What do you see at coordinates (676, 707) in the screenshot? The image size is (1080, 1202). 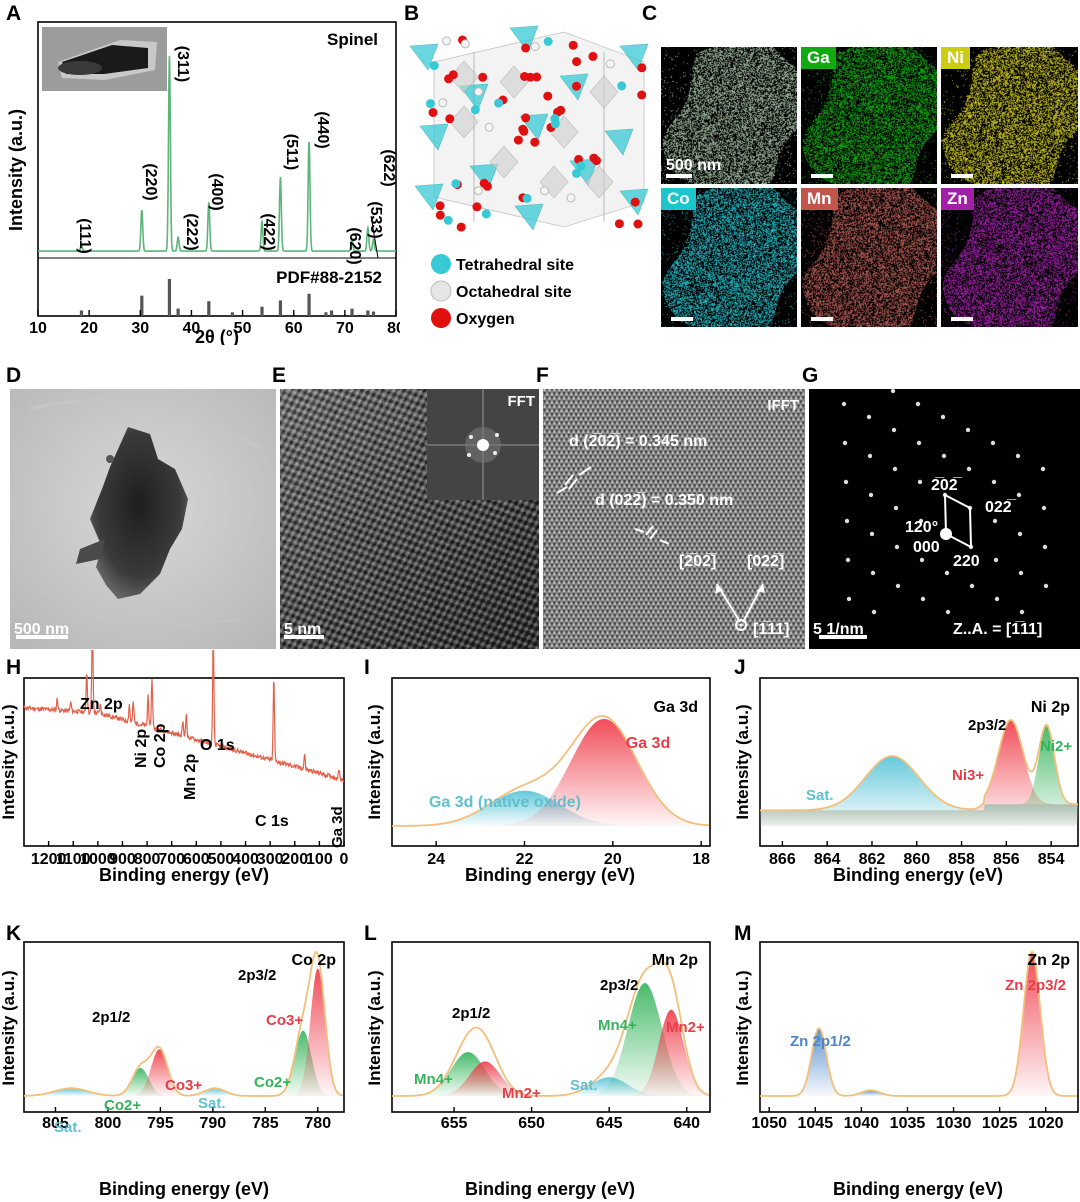 I see `i-title: Ga 3d` at bounding box center [676, 707].